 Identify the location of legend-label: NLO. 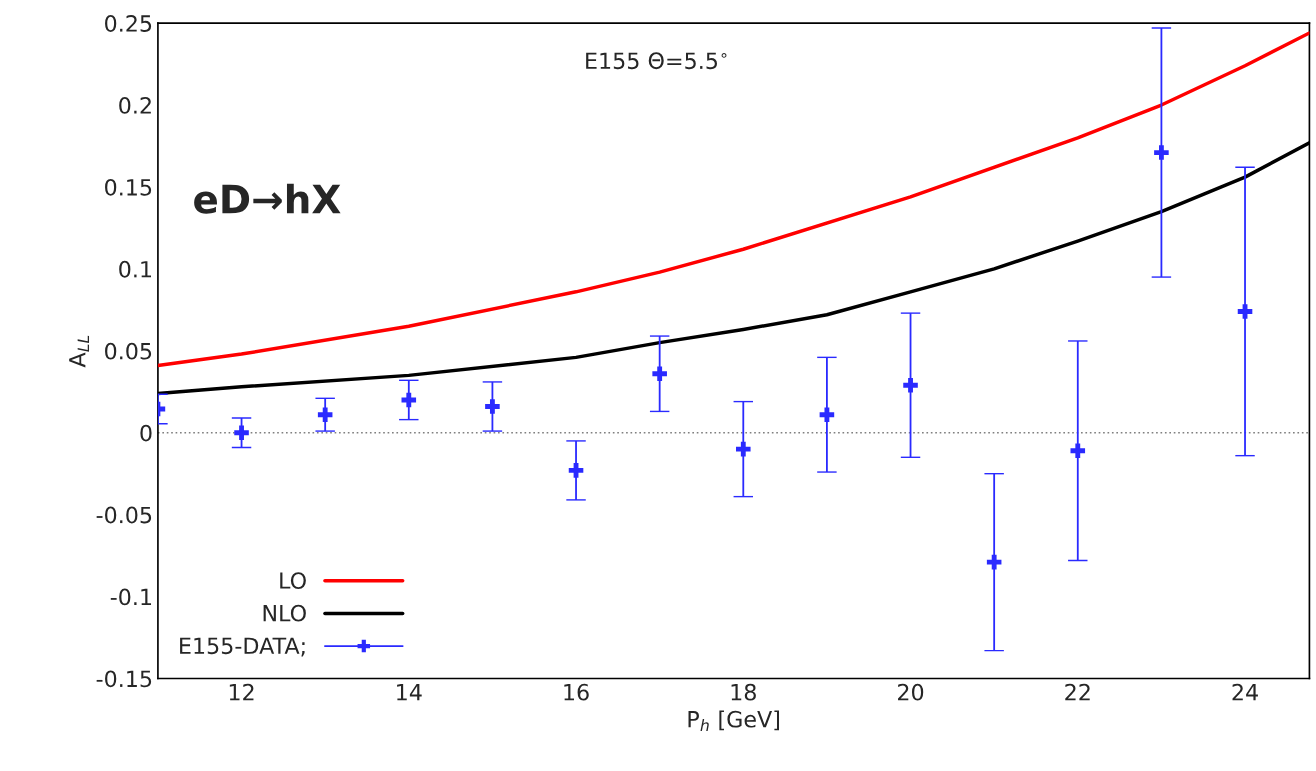
(284, 613).